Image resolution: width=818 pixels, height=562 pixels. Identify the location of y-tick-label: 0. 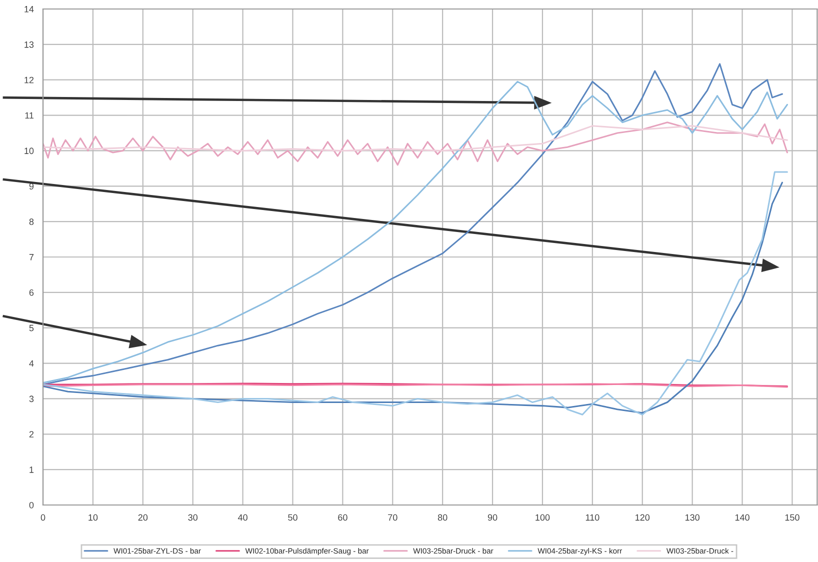
(31, 505).